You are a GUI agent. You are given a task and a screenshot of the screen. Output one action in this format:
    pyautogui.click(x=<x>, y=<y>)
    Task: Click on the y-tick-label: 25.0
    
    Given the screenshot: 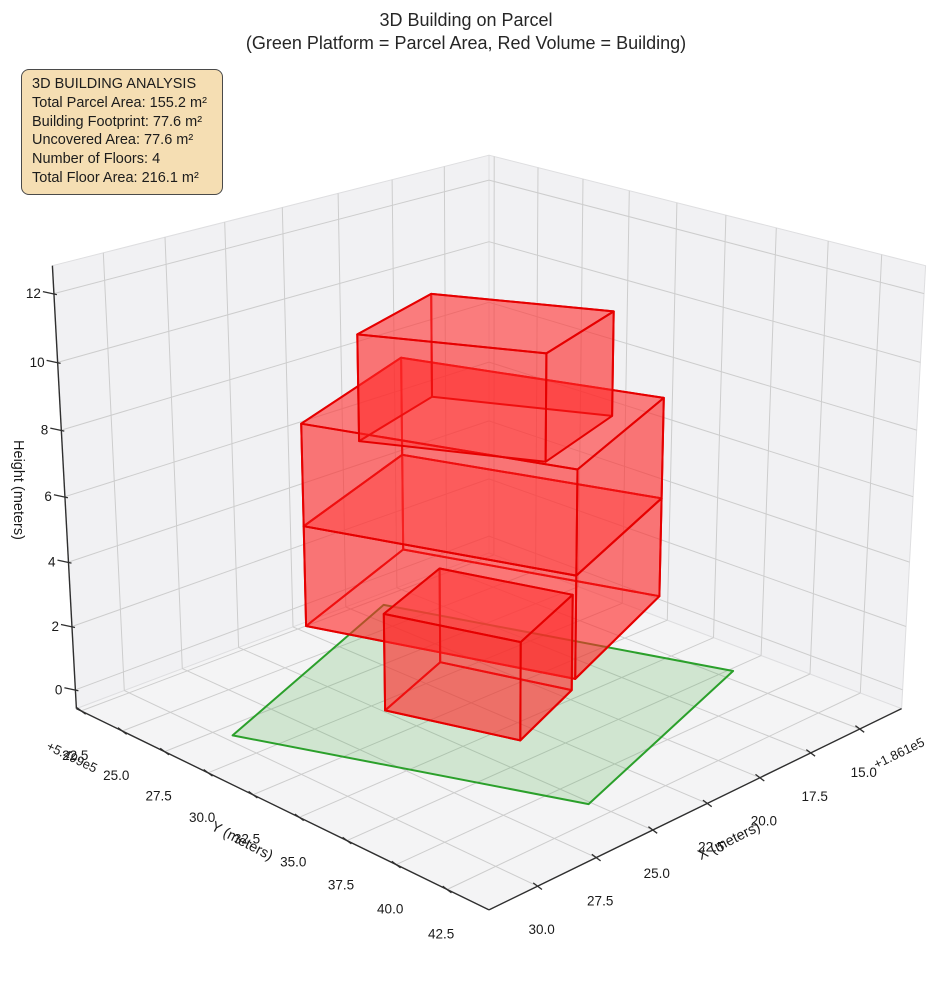 What is the action you would take?
    pyautogui.click(x=116, y=775)
    